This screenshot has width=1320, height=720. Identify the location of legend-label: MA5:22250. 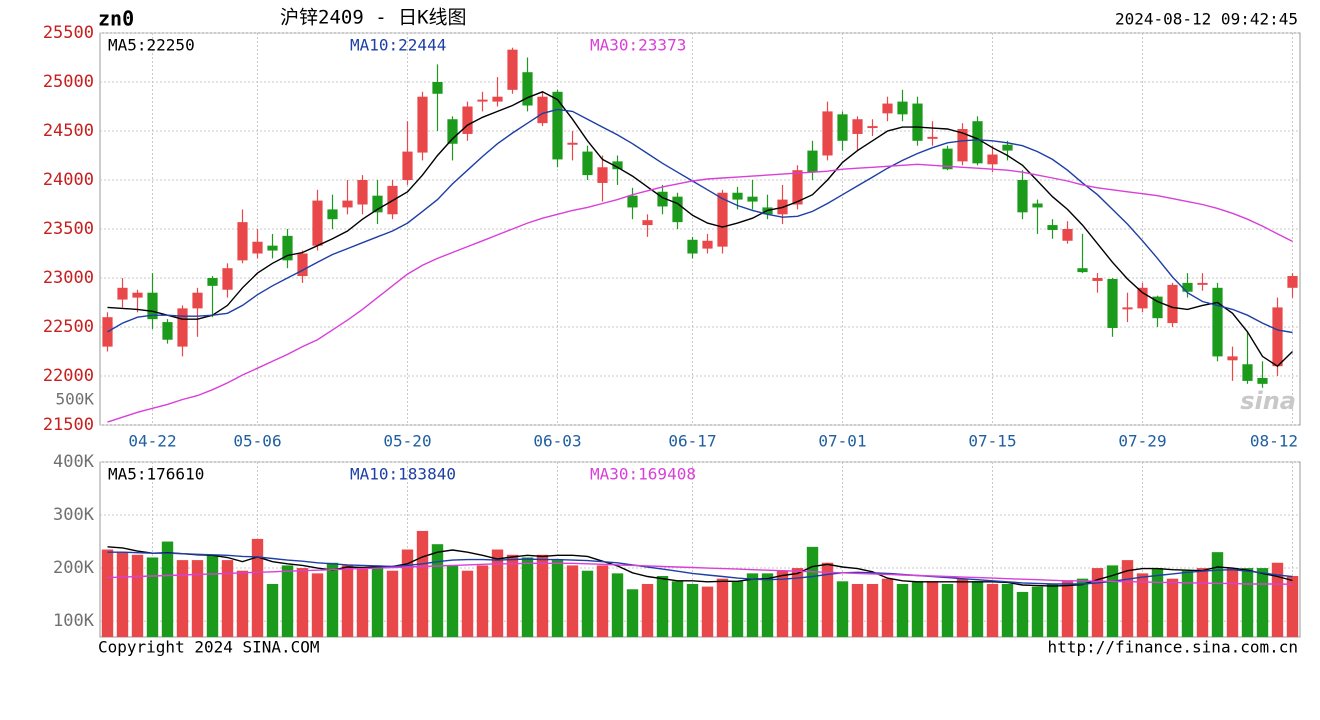
(151, 45).